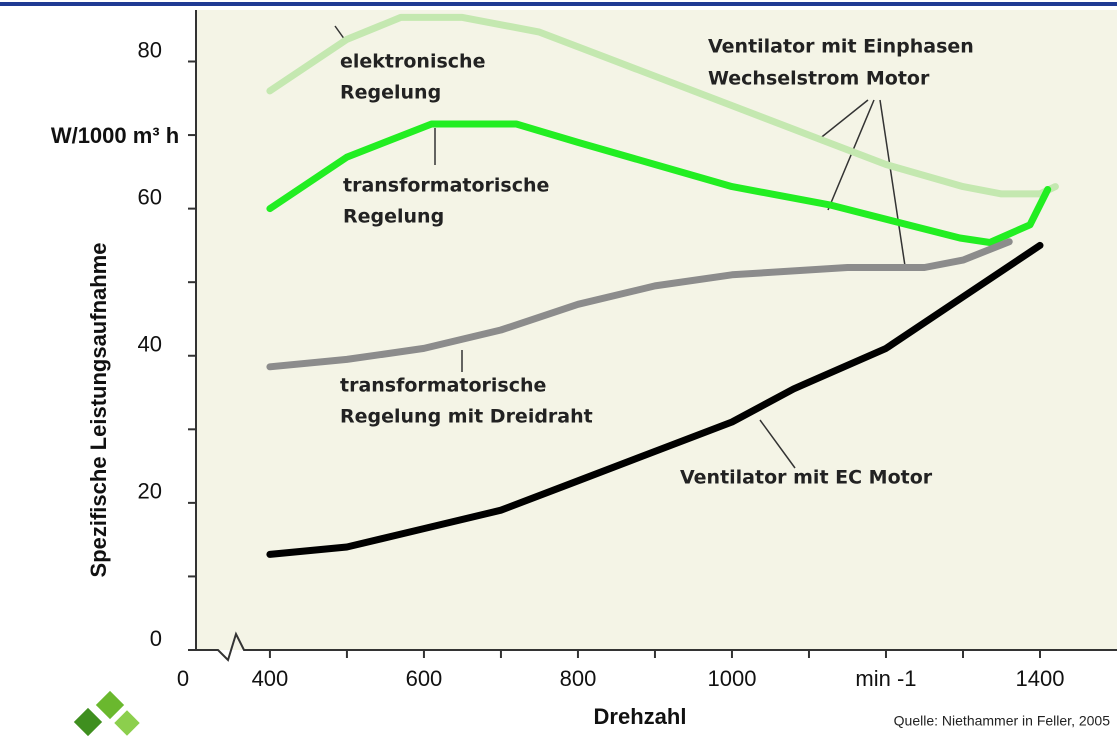 This screenshot has height=743, width=1117. I want to click on y-tick-label: 40, so click(150, 344).